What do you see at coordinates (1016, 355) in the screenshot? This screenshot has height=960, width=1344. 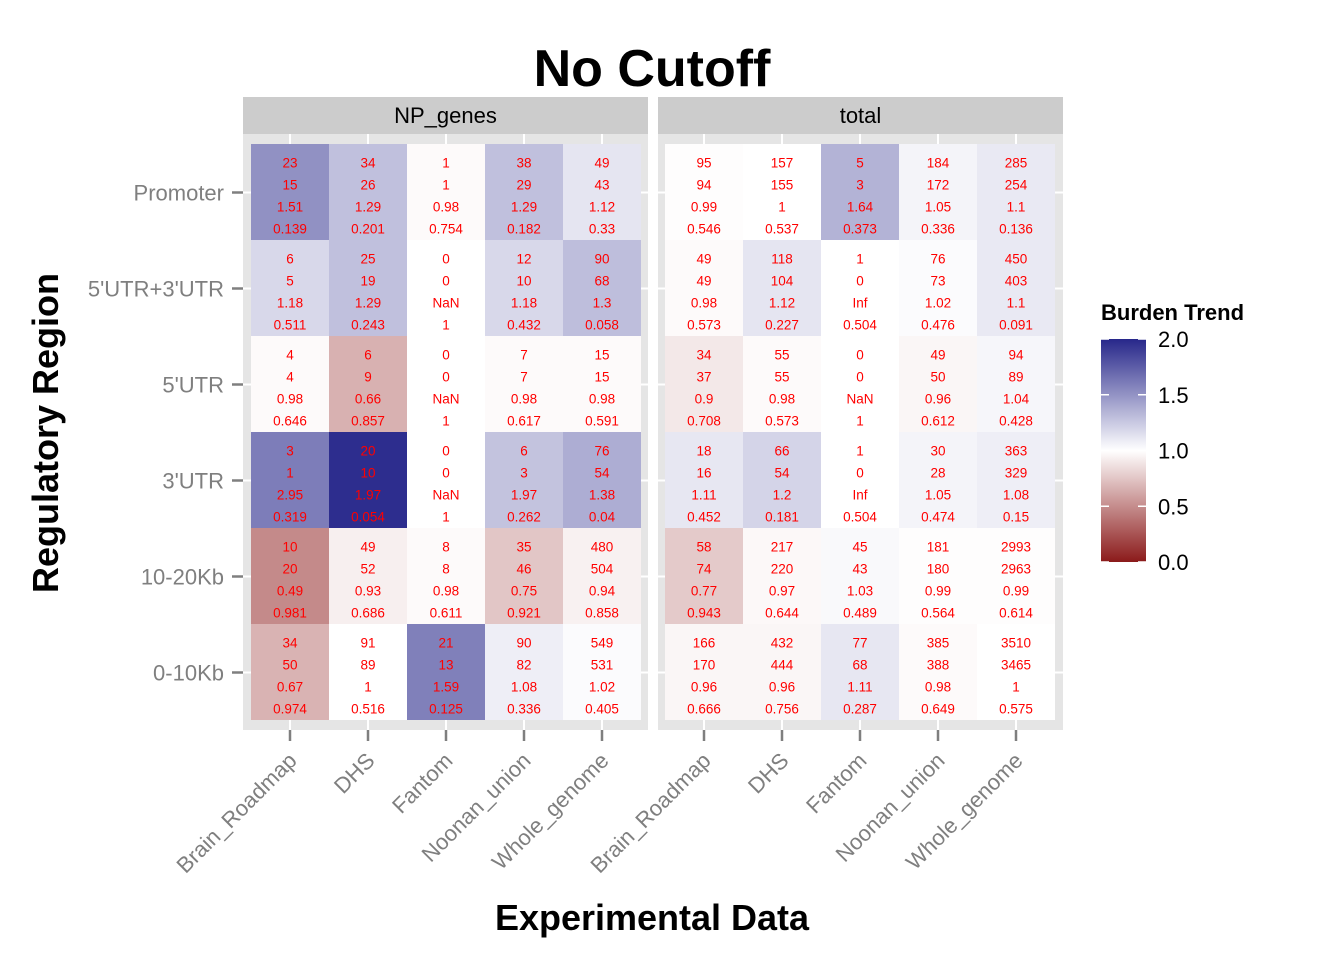 I see `cell-label: 94` at bounding box center [1016, 355].